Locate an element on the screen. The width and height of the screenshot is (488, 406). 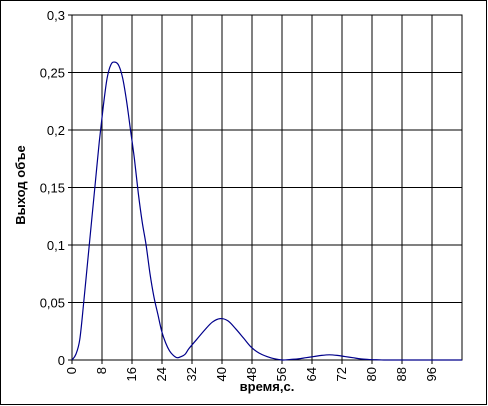
x-tick-label: 64 is located at coordinates (311, 374).